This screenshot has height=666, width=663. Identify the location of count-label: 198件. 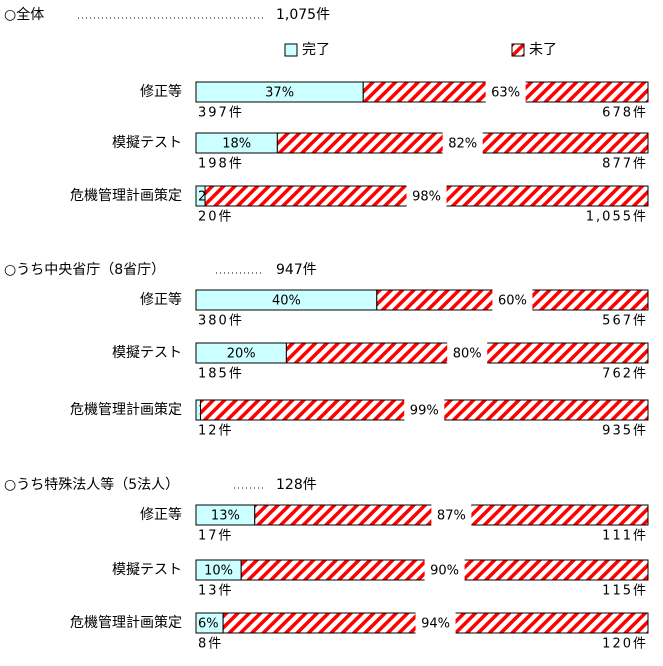
(221, 164).